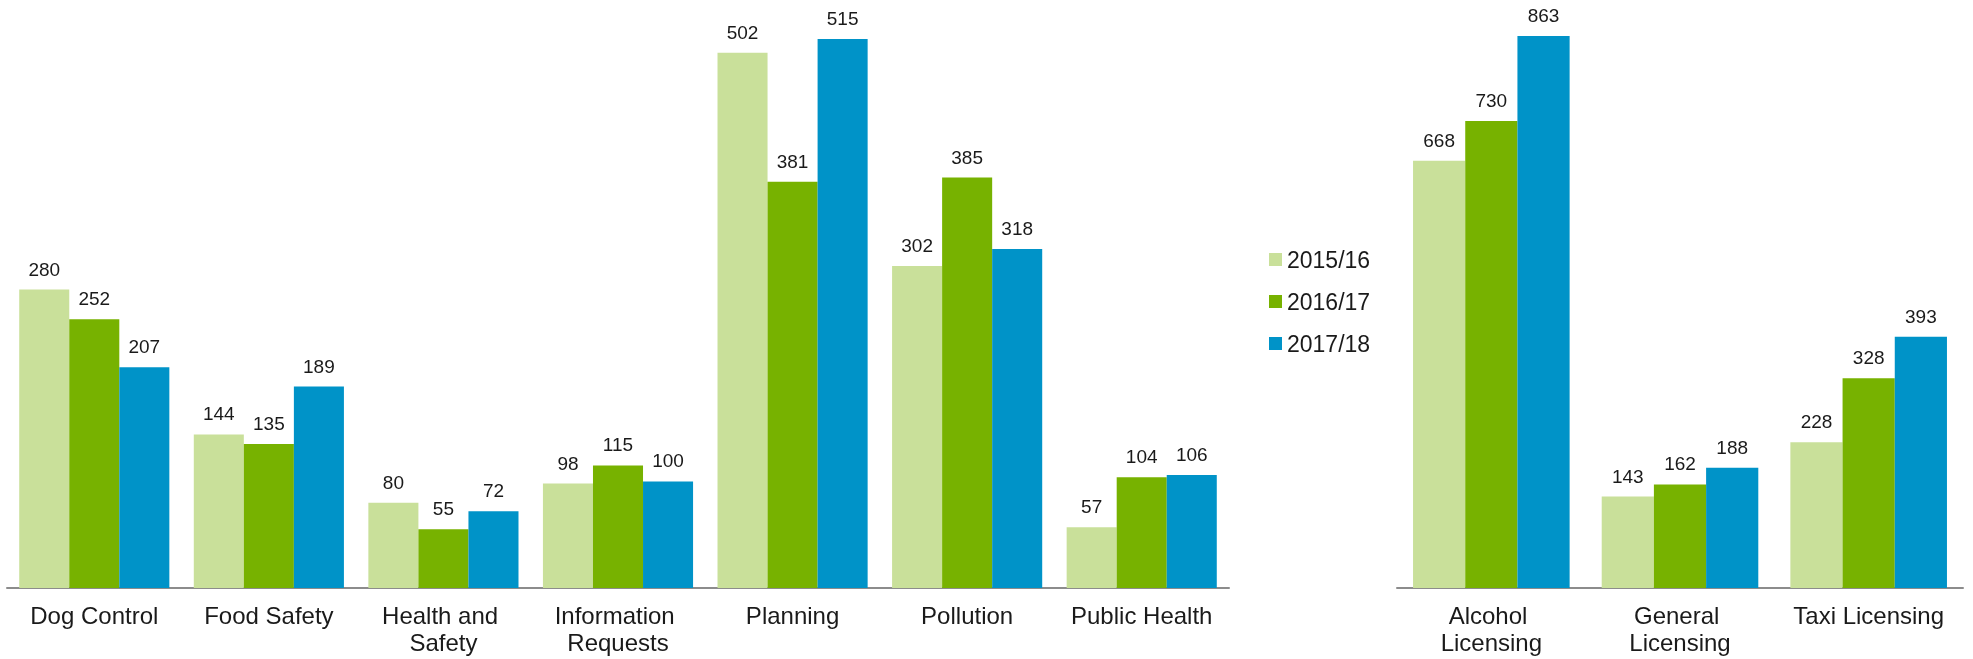 The height and width of the screenshot is (659, 1973). I want to click on data-label: 72, so click(493, 491).